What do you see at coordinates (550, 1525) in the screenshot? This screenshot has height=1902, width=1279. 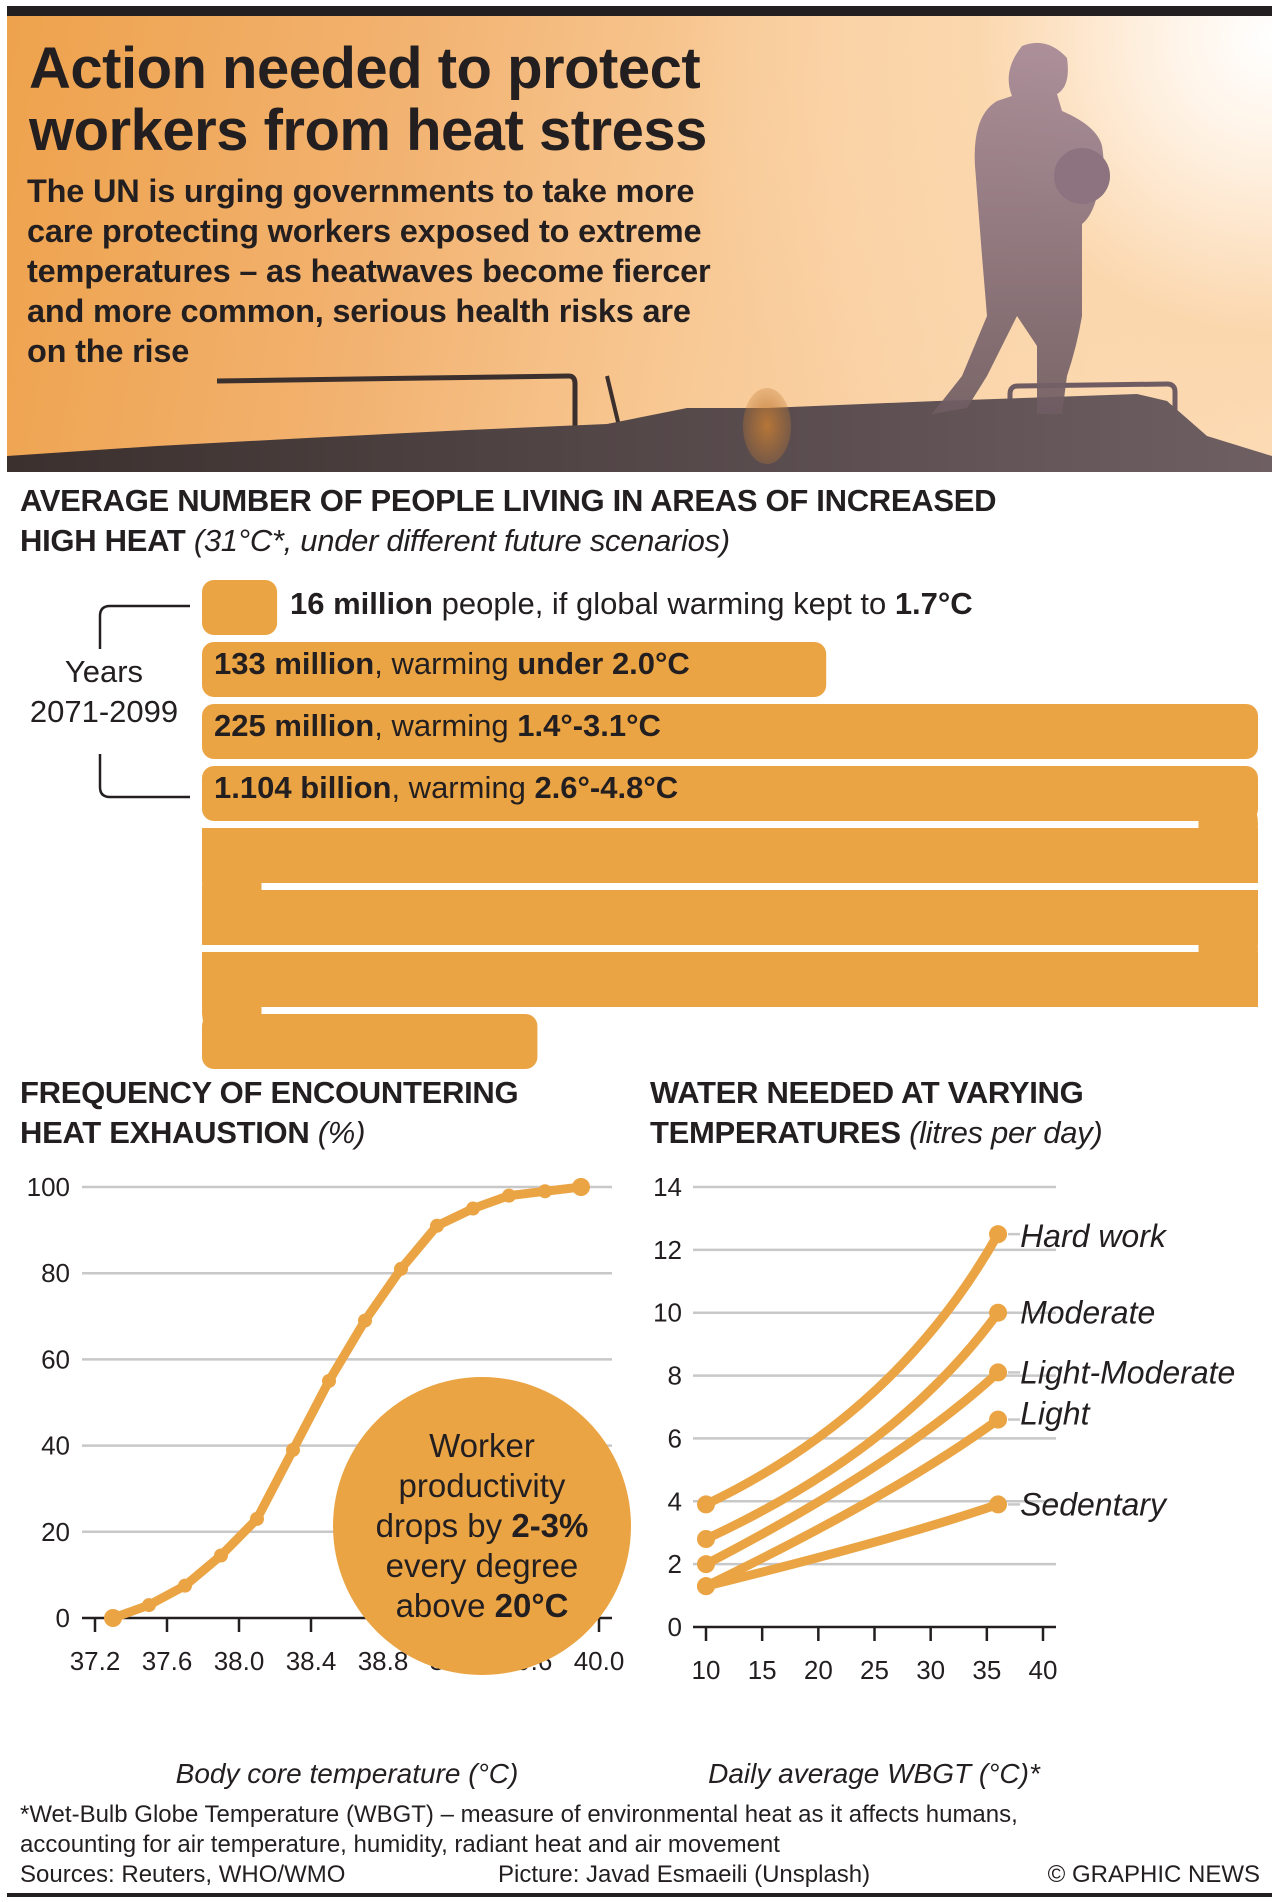 I see `callout-highlight: 2-3%` at bounding box center [550, 1525].